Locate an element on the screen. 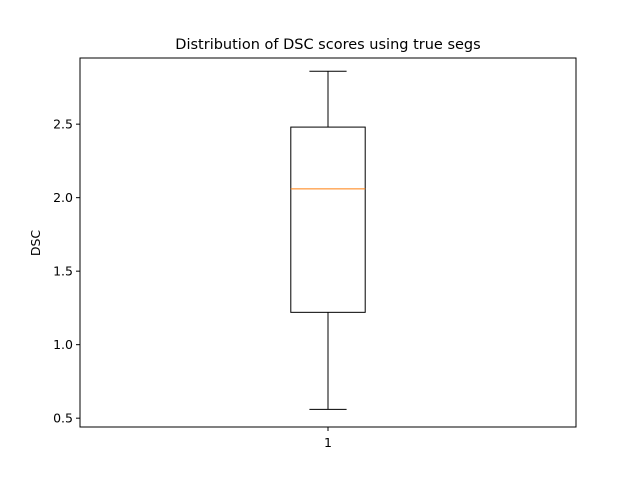 This screenshot has width=640, height=480. y-tick-label: 0.5 is located at coordinates (63, 418).